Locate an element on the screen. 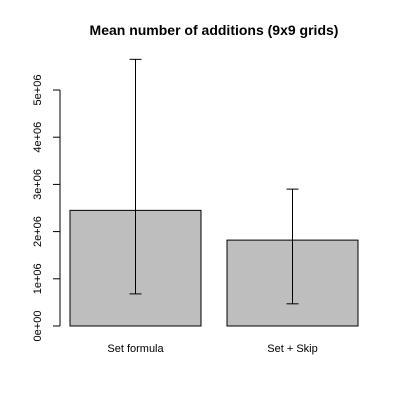 Image resolution: width=400 pixels, height=400 pixels. y-axis: 0e+00 1e+06 2e+06 3e+06 4e+06 5e+06 is located at coordinates (46, 208).